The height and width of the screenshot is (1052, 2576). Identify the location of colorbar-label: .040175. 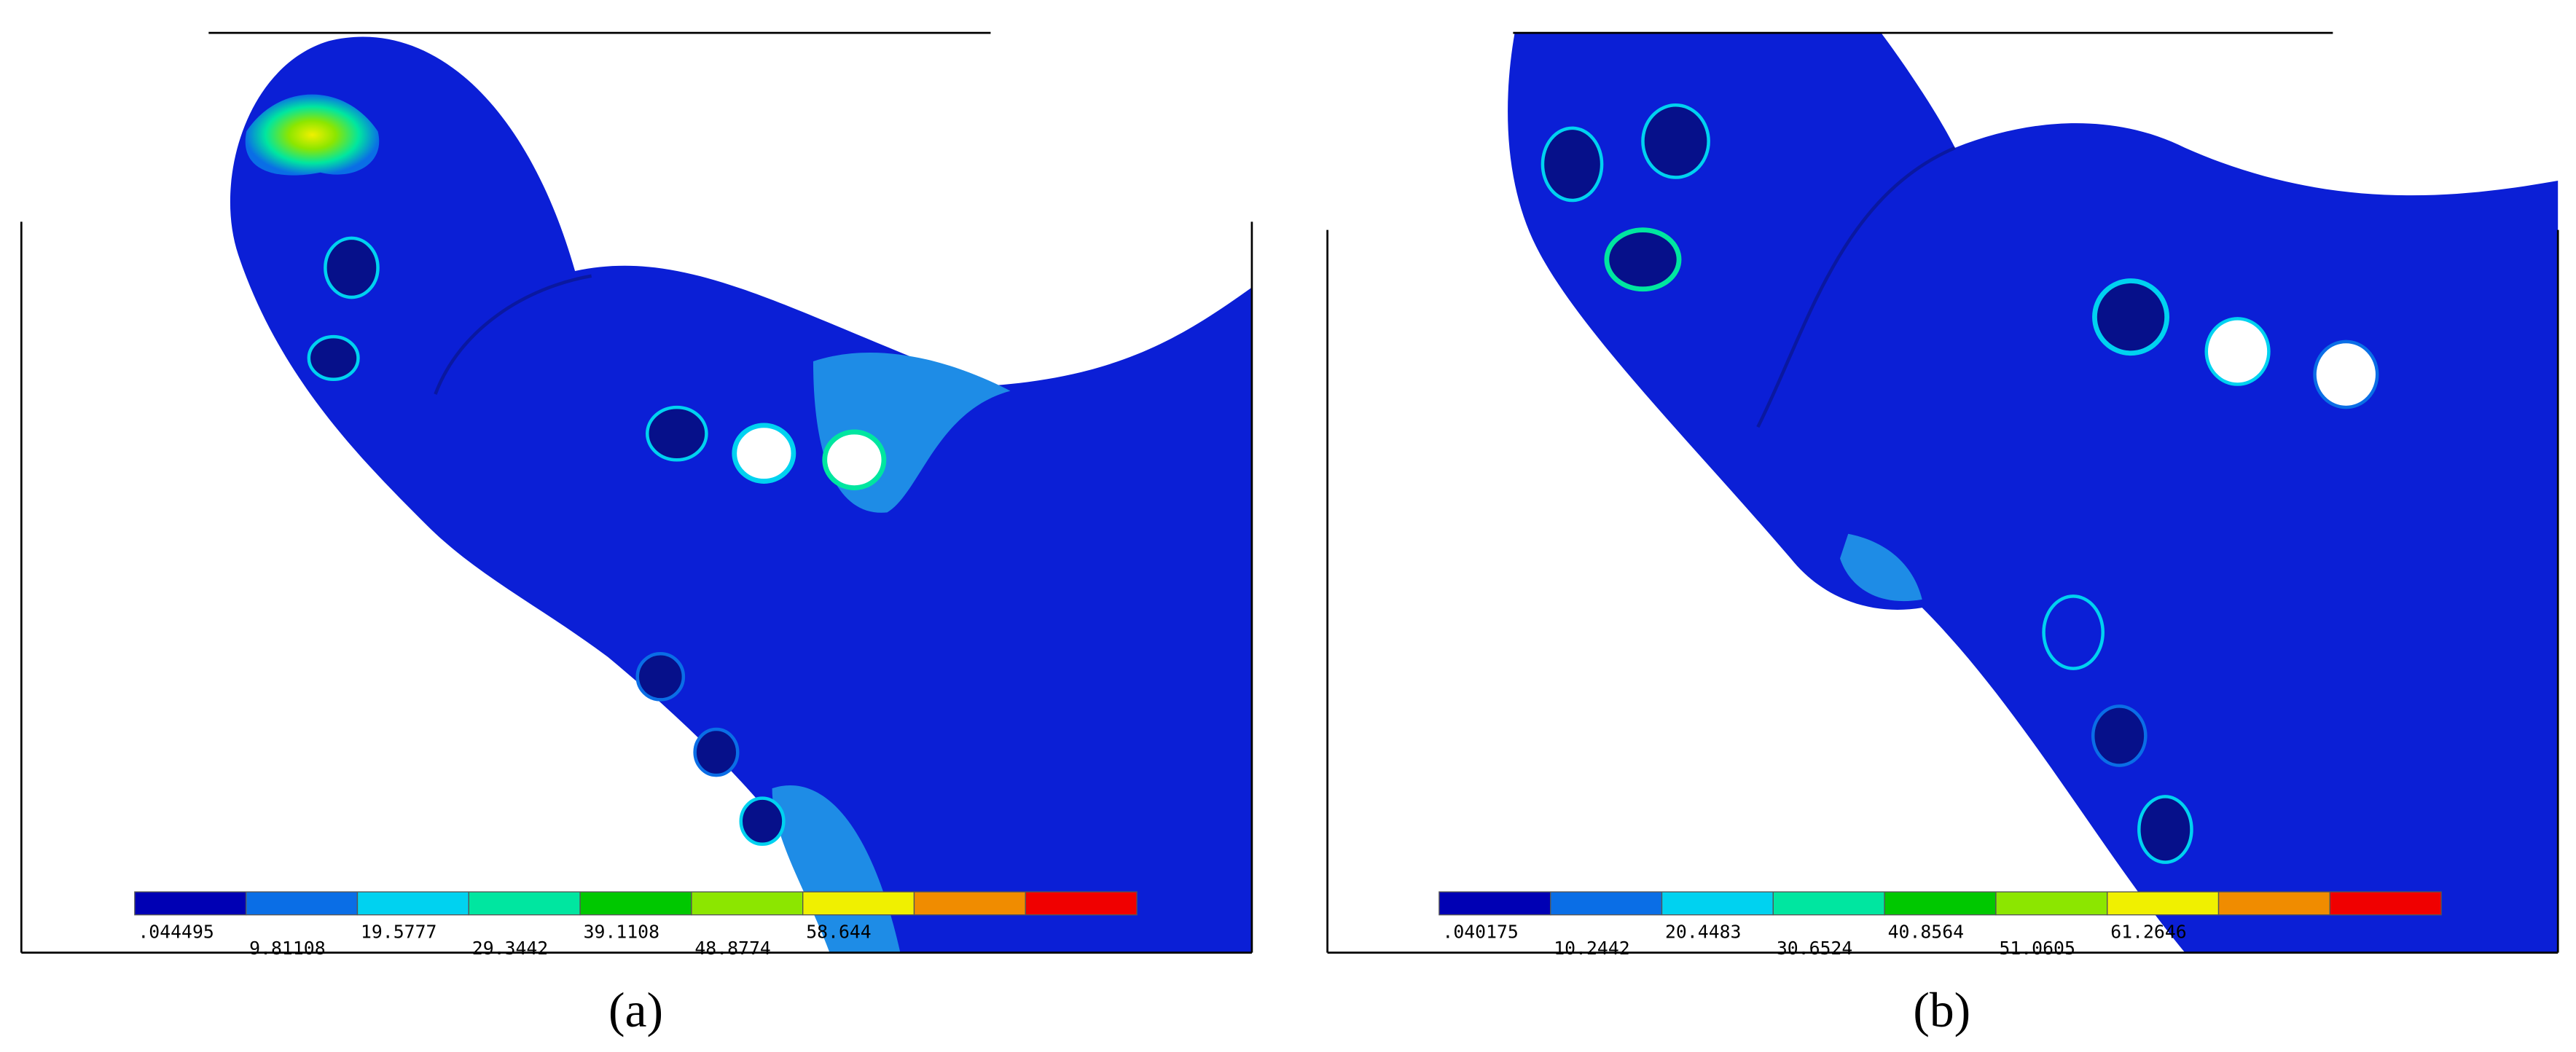
(1480, 932).